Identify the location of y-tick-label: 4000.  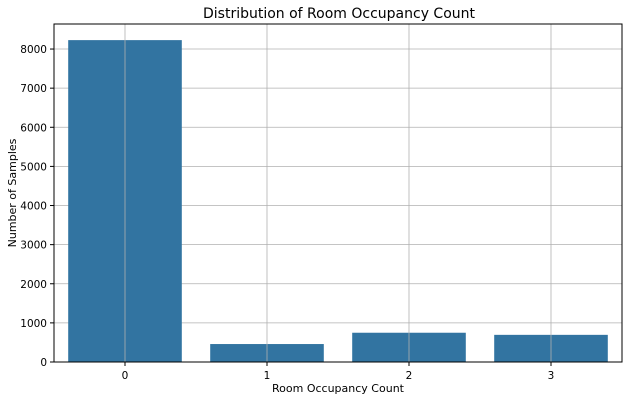
(33, 207).